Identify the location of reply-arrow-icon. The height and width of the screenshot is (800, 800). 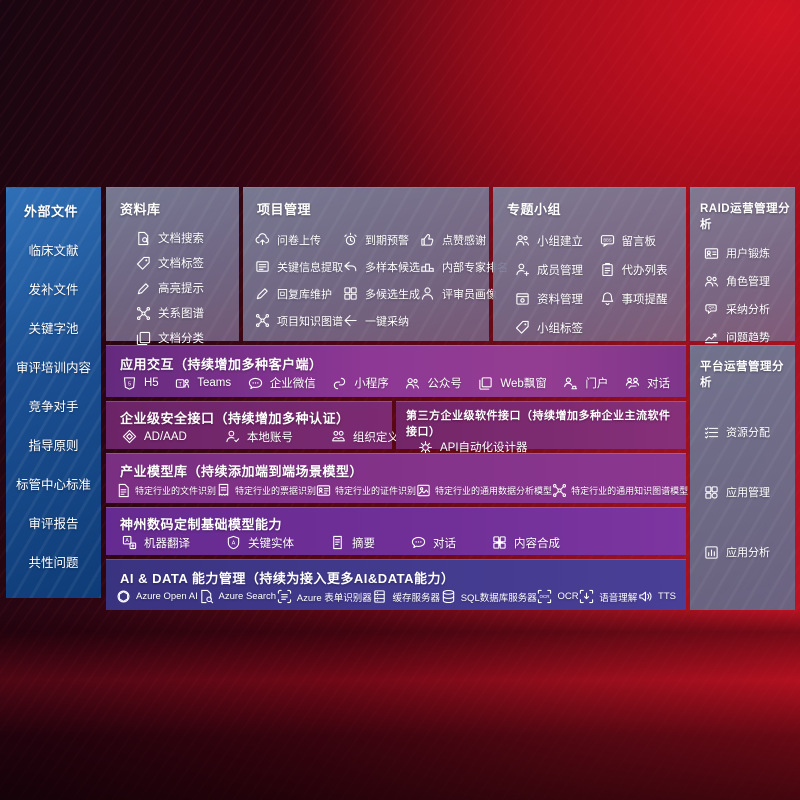
(350, 266).